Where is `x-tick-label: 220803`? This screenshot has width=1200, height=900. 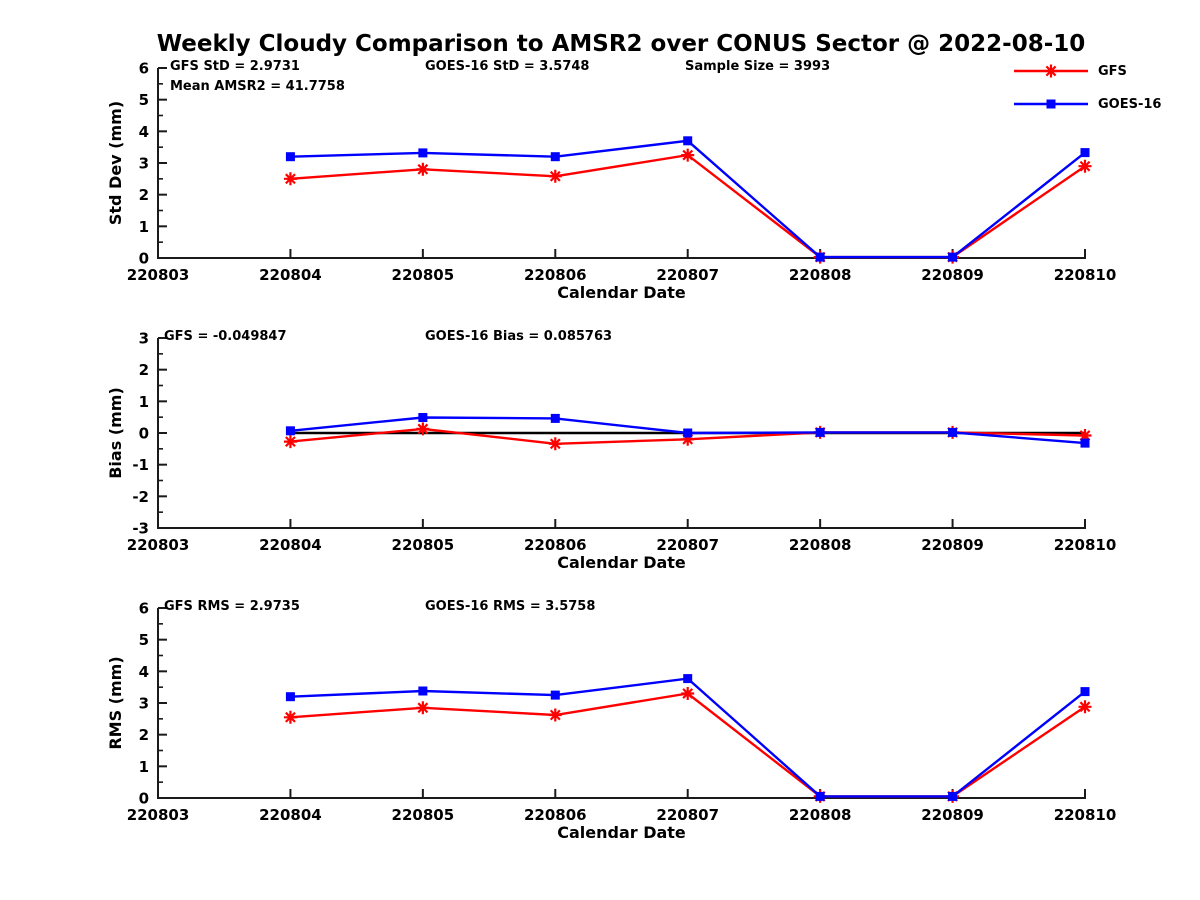 x-tick-label: 220803 is located at coordinates (158, 275).